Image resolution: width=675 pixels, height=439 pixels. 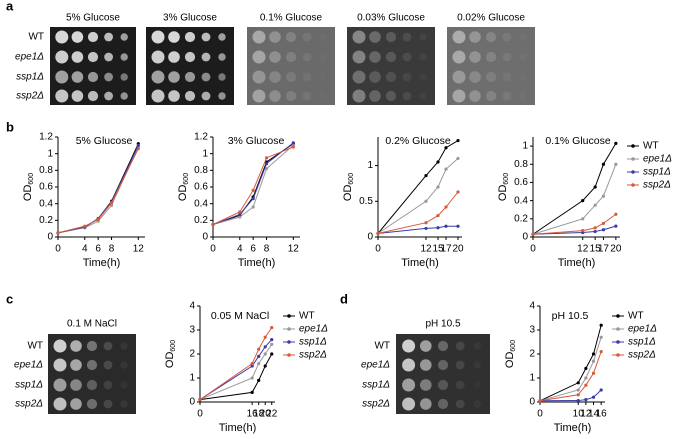 What do you see at coordinates (93, 18) in the screenshot?
I see `plate-title: 5% Glucose` at bounding box center [93, 18].